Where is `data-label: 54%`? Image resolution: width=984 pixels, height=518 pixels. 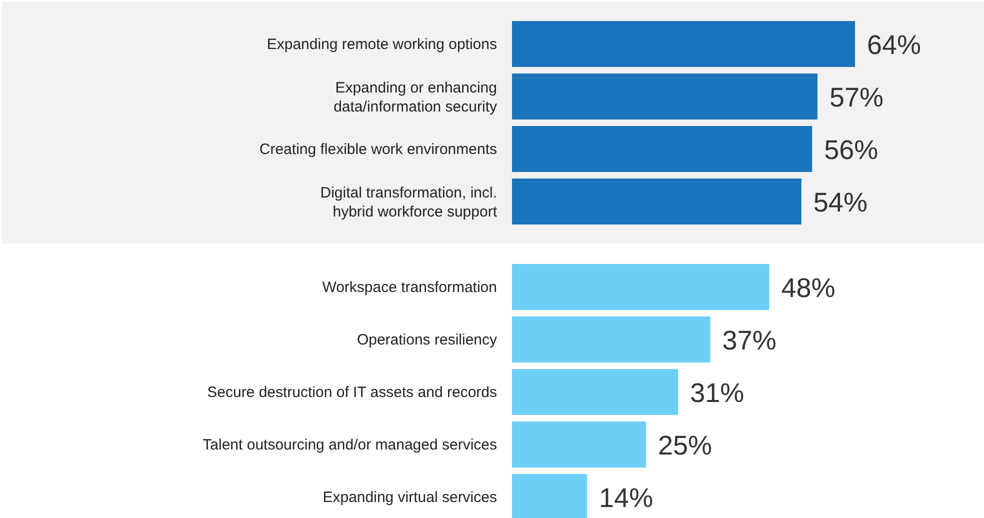
data-label: 54% is located at coordinates (840, 203).